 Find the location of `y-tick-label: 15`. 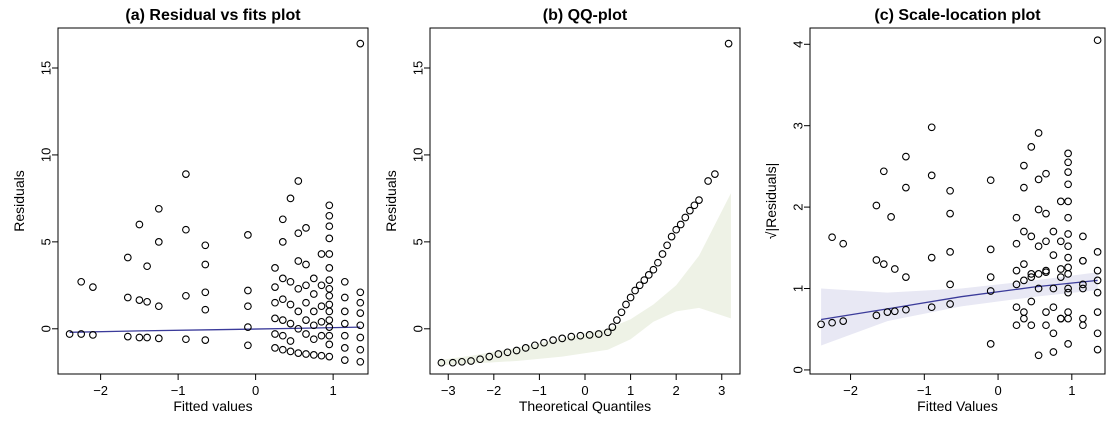

y-tick-label: 15 is located at coordinates (46, 68).